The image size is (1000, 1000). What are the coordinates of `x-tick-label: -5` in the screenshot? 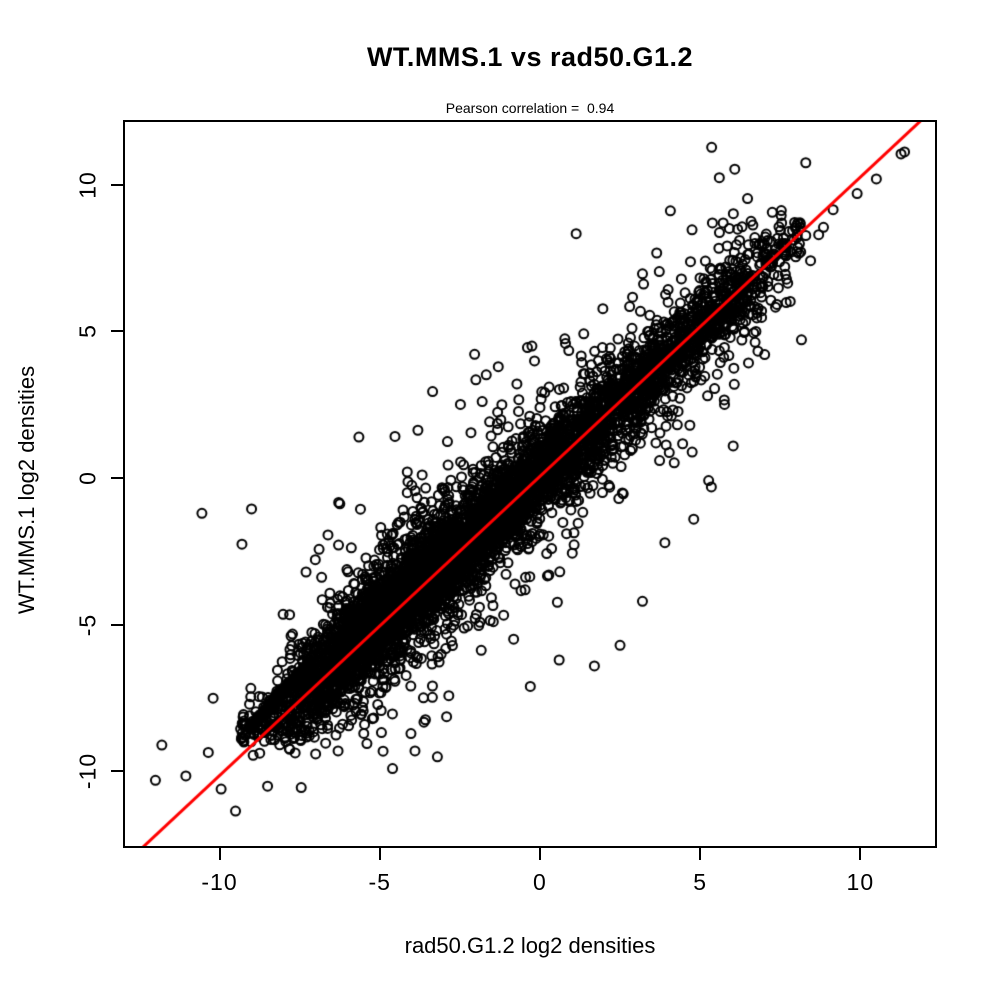 It's located at (379, 882).